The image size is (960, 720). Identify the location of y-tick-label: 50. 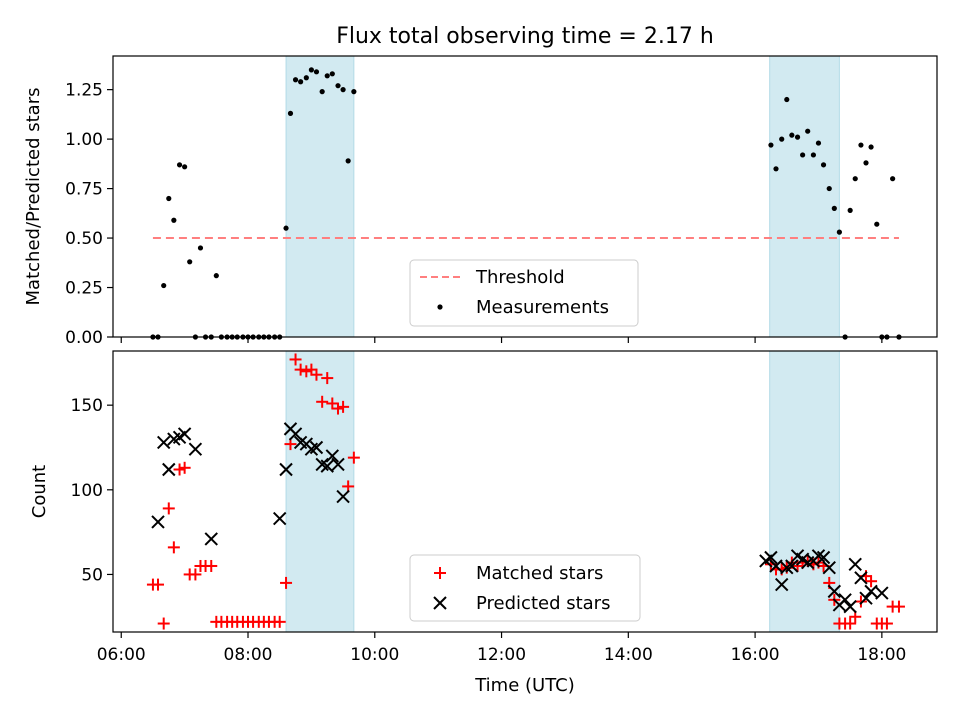
(92, 575).